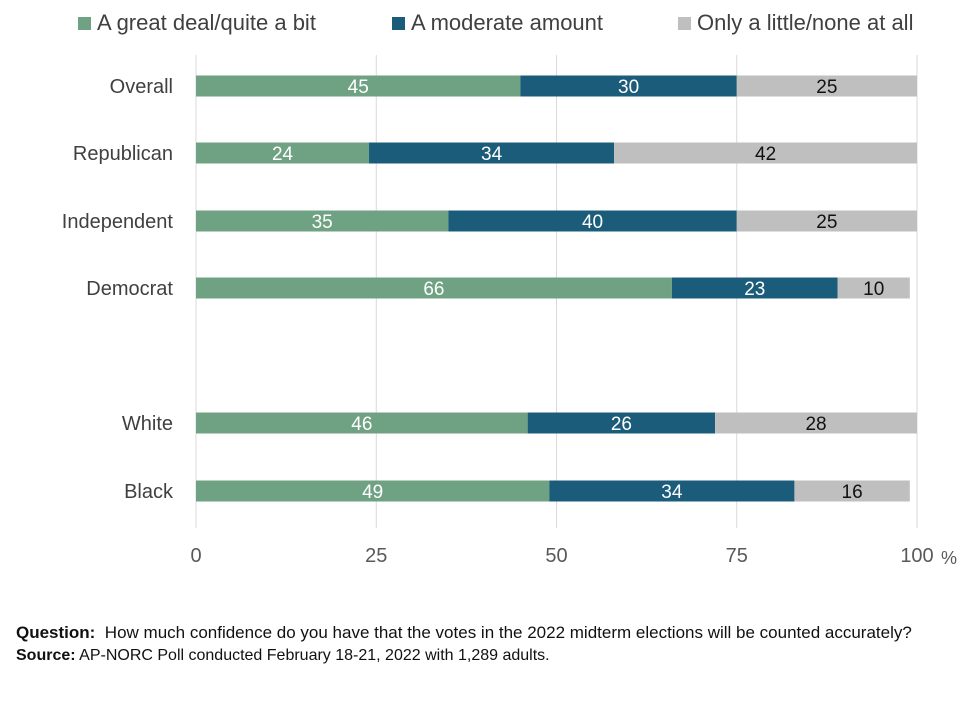 The height and width of the screenshot is (720, 980). I want to click on data-label-overall-series-2: 30, so click(628, 87).